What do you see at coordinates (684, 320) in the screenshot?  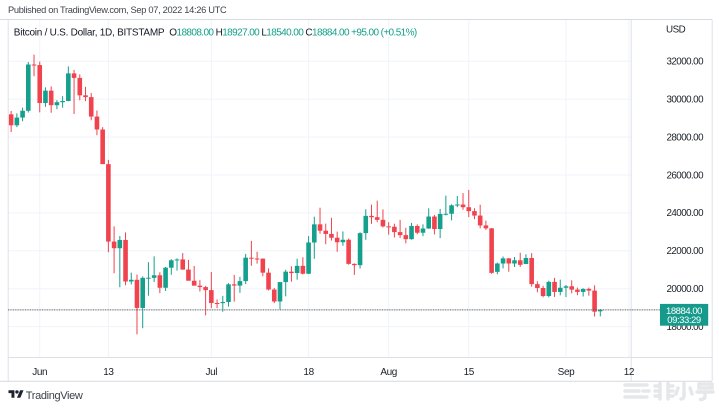 I see `svg-text: 09:33:29` at bounding box center [684, 320].